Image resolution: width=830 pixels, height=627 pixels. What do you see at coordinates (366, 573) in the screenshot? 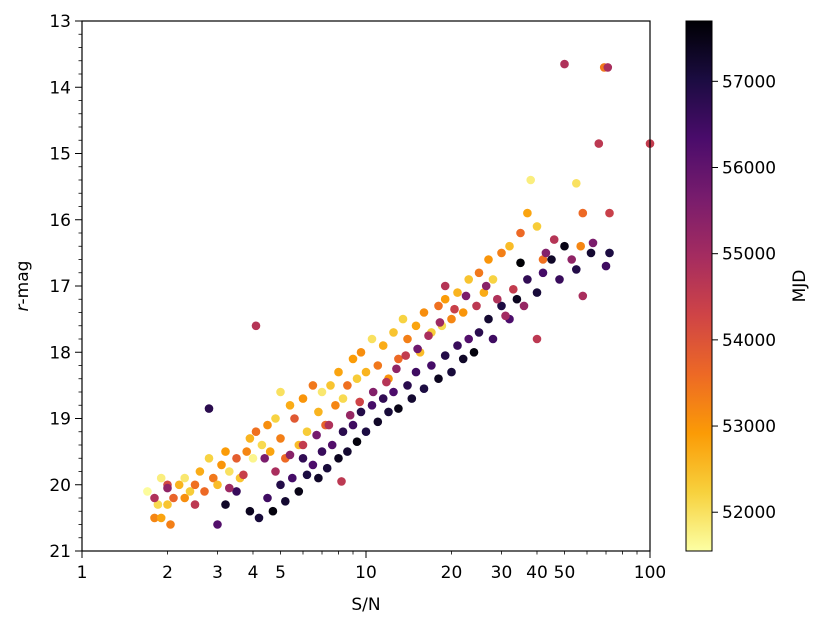
I see `x-tick-label: 10` at bounding box center [366, 573].